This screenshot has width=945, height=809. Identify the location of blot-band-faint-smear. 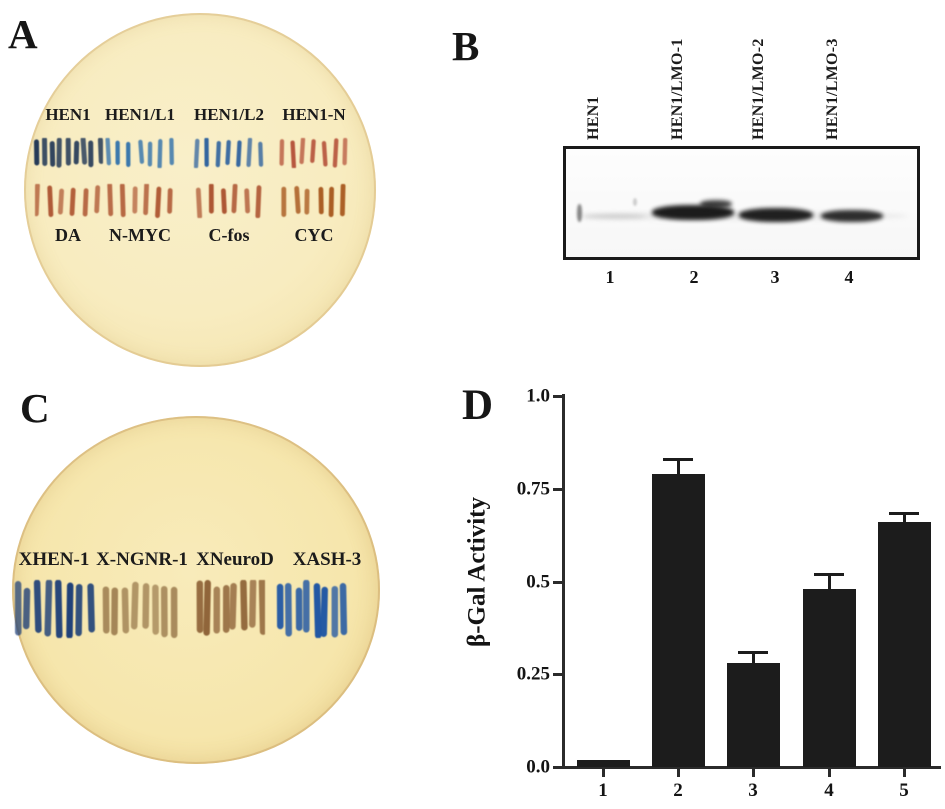
(614, 216).